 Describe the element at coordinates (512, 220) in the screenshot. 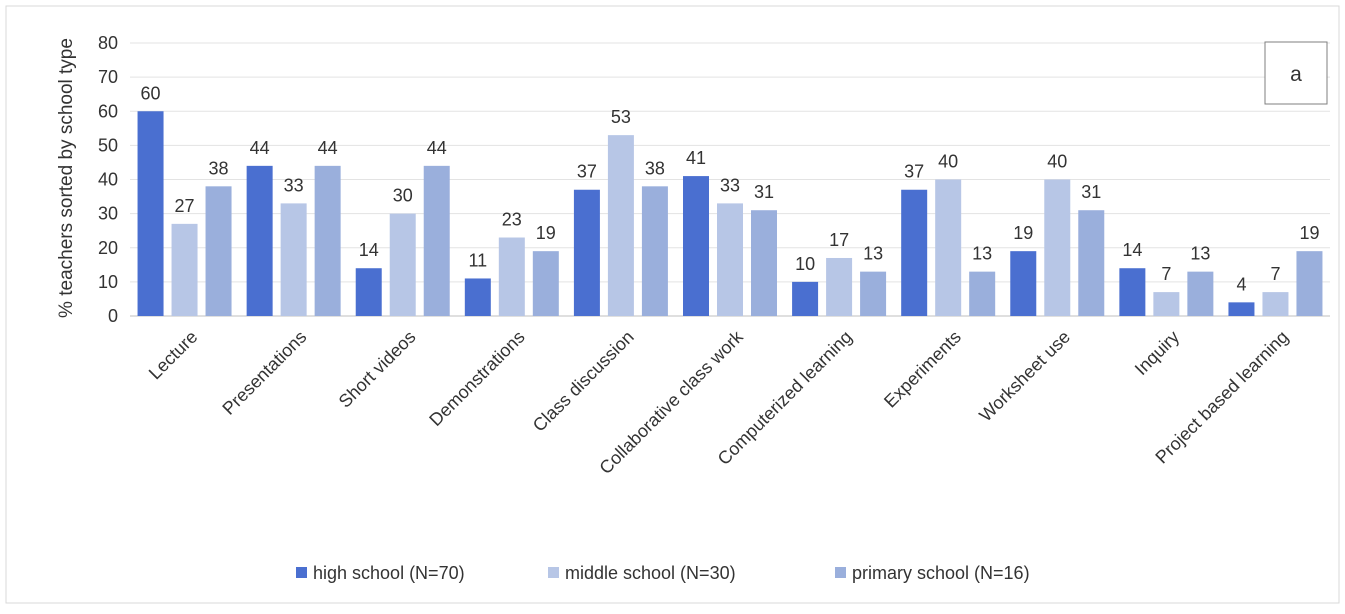

I see `data-label: 23` at that location.